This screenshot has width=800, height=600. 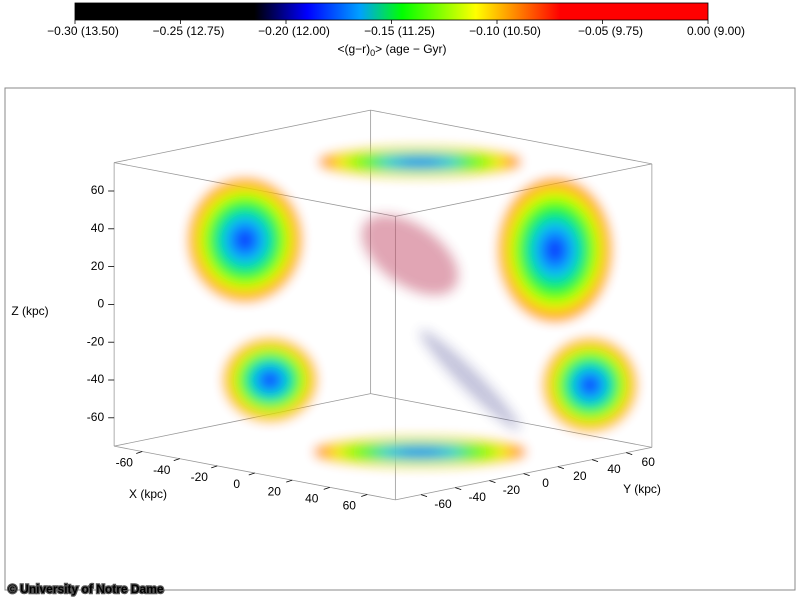 I want to click on top-projection, so click(x=420, y=162).